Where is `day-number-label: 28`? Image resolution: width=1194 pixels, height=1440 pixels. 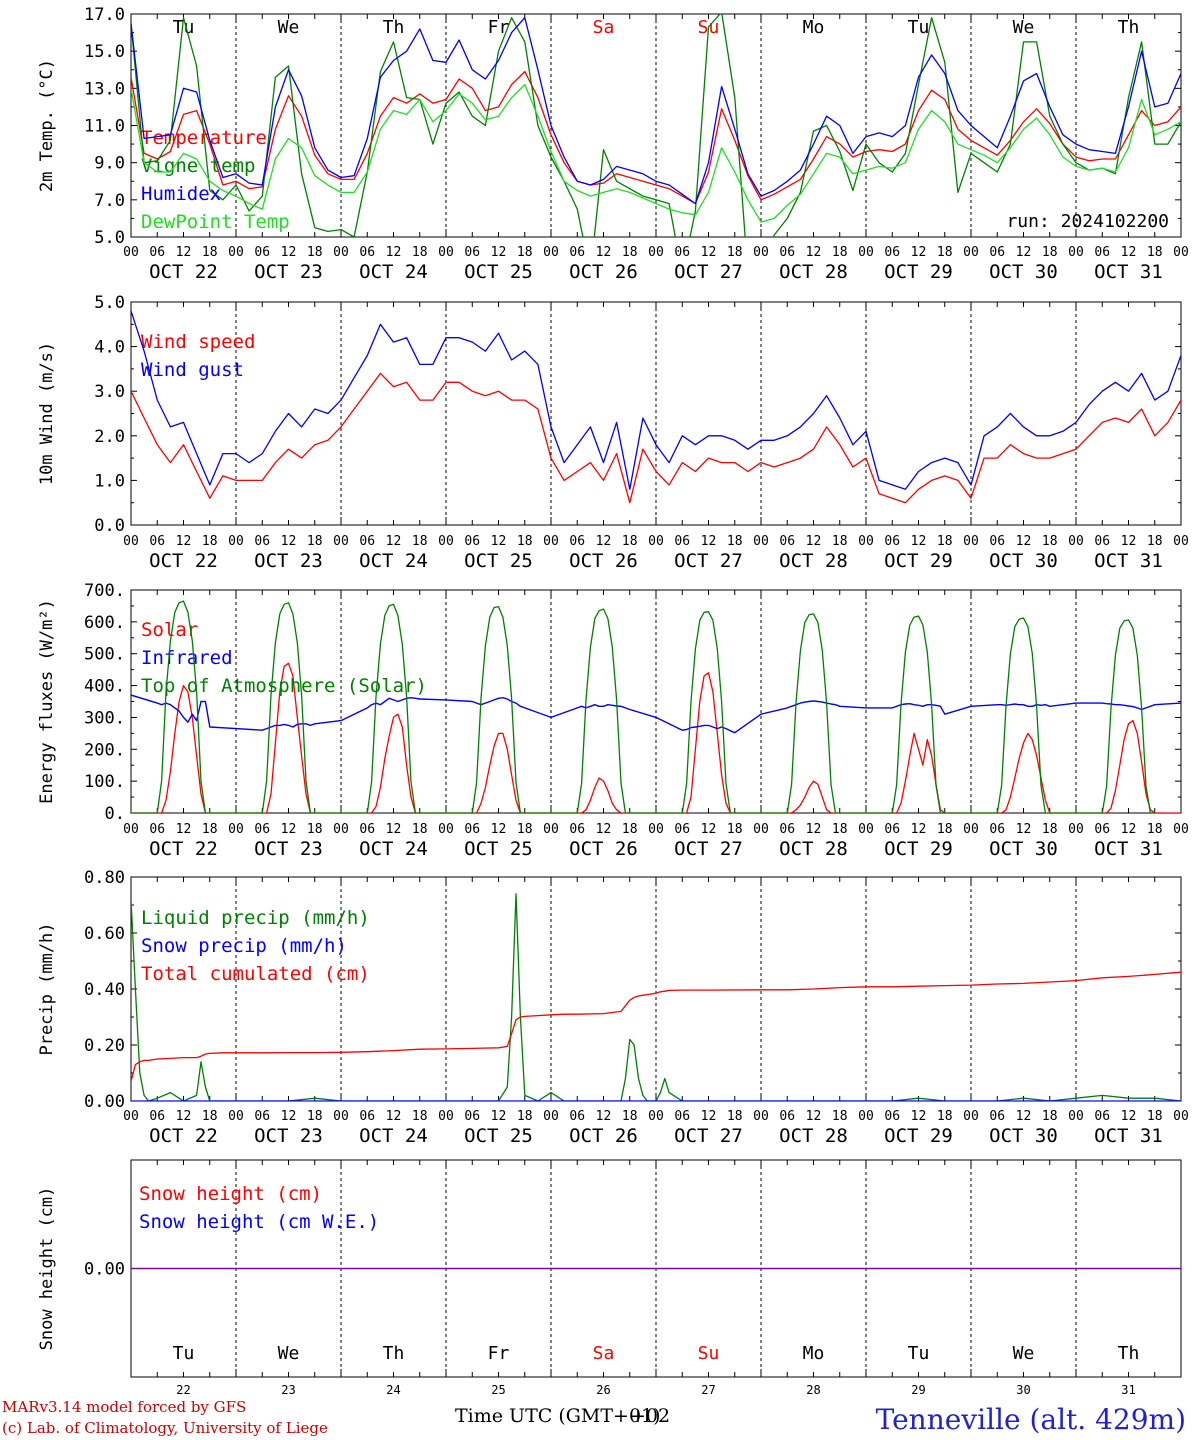
day-number-label: 28 is located at coordinates (813, 1390).